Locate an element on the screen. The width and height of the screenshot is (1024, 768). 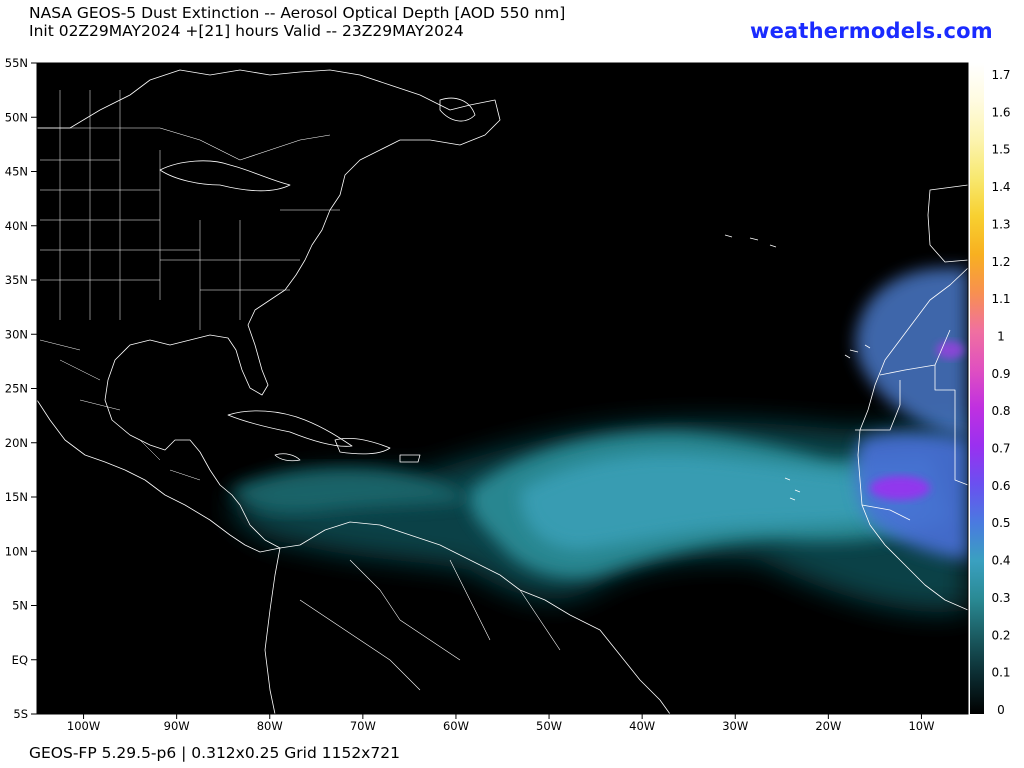
lat-label: 50N is located at coordinates (16, 117).